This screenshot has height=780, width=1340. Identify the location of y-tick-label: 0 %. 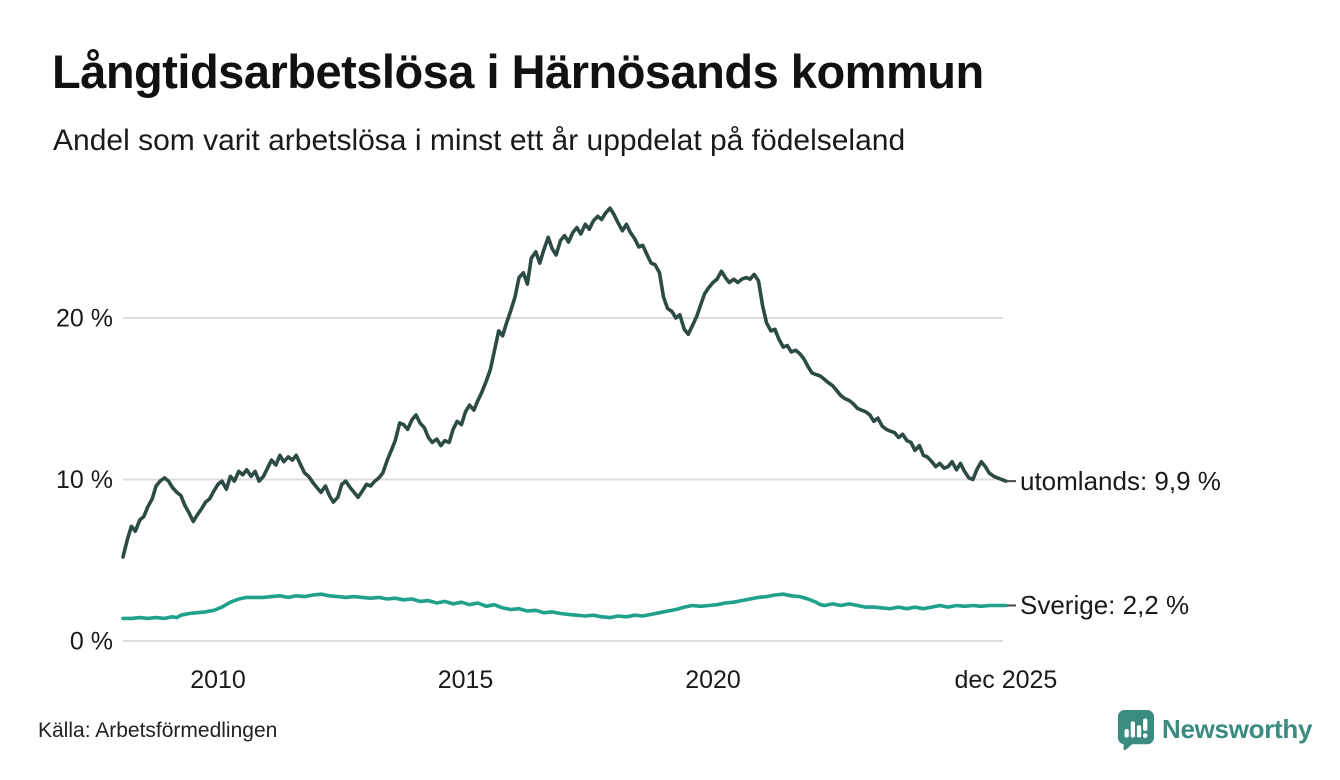
(91, 642).